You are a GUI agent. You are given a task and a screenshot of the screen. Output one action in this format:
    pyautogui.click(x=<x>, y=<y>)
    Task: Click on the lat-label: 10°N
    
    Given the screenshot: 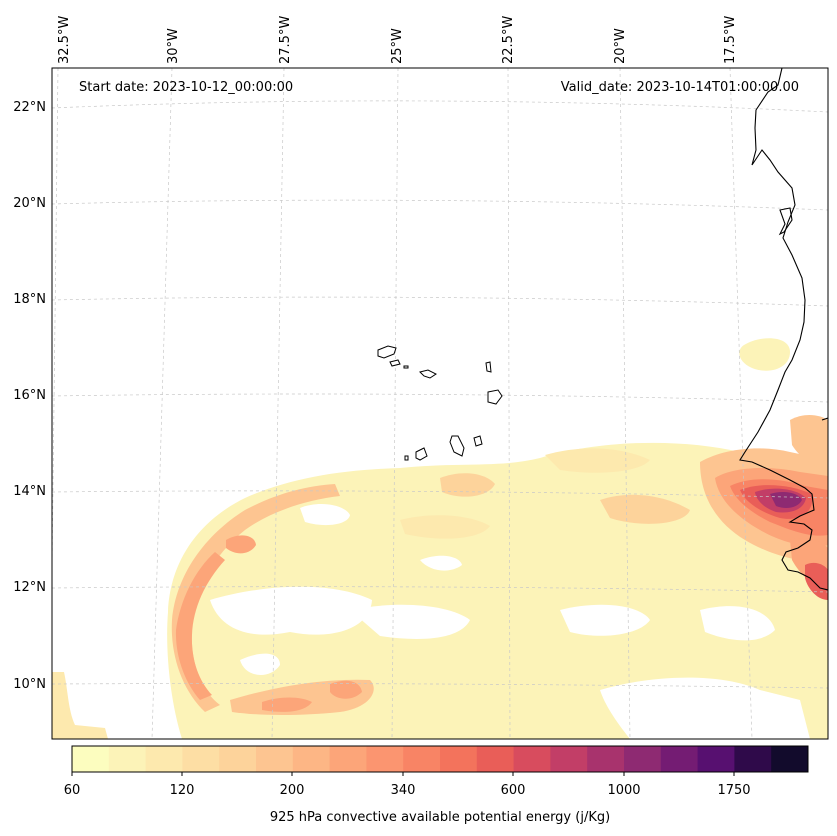 What is the action you would take?
    pyautogui.click(x=29, y=684)
    